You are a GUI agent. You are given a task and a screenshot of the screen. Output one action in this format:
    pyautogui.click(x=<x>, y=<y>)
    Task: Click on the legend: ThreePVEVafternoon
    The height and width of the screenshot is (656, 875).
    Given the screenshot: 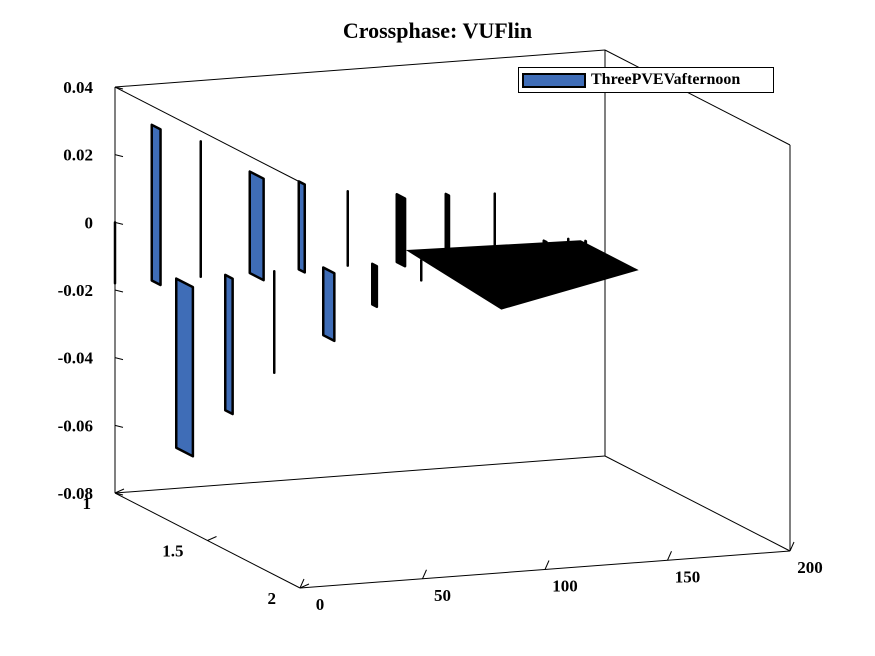 What is the action you would take?
    pyautogui.click(x=646, y=80)
    